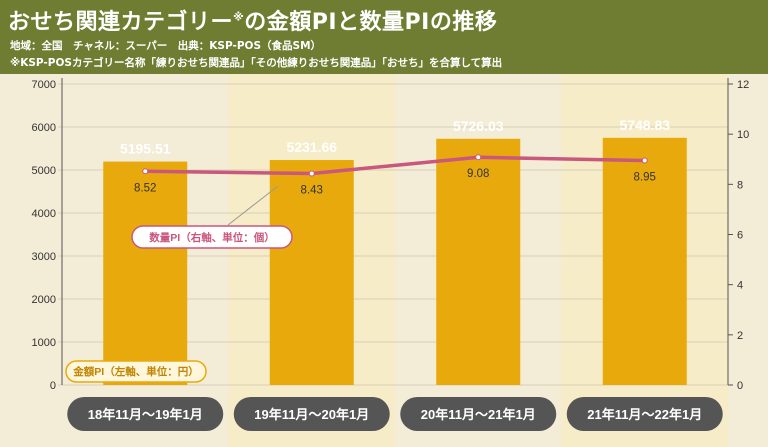  Describe the element at coordinates (478, 126) in the screenshot. I see `bar-value-label: 5726.03` at that location.